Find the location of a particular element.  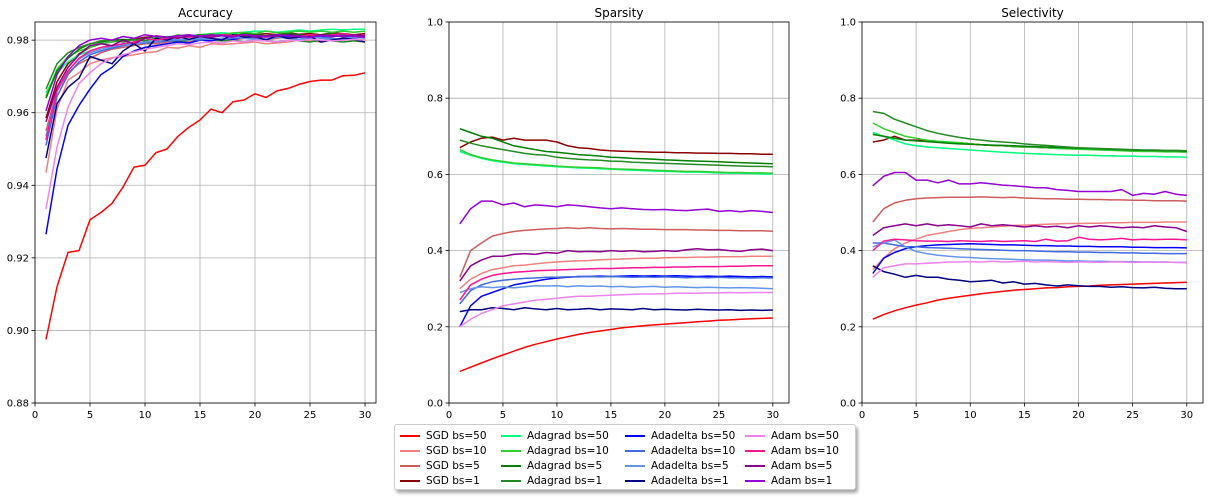

legend-label: SGD bs=1 is located at coordinates (453, 480).